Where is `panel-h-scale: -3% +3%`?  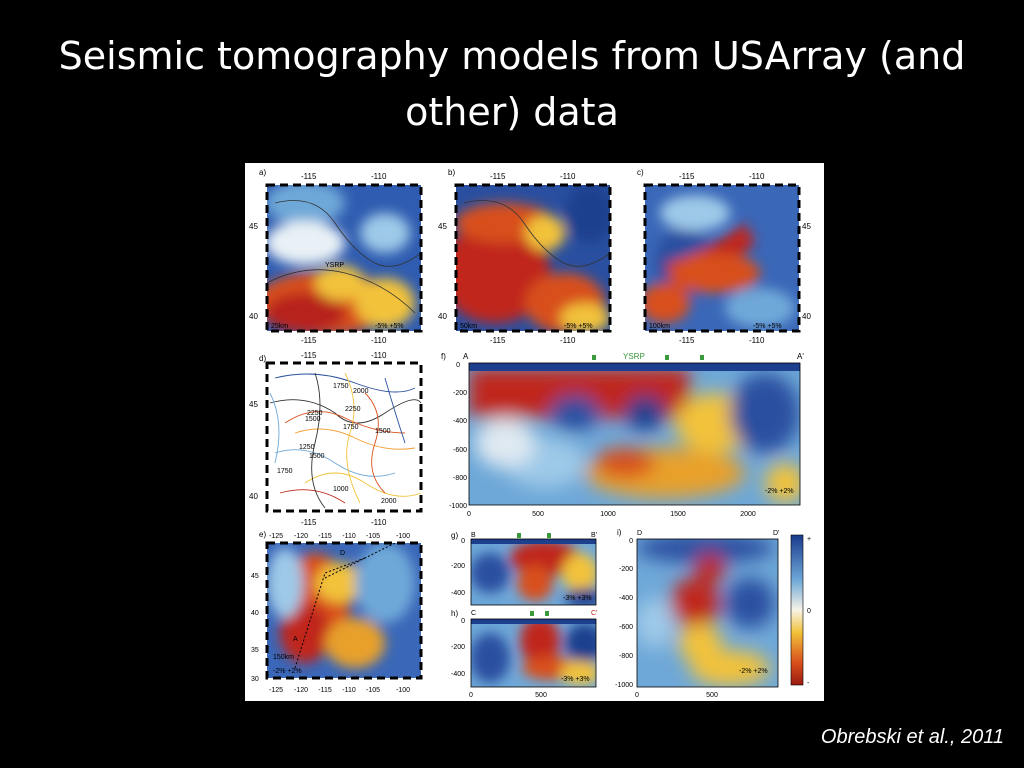
panel-h-scale: -3% +3% is located at coordinates (575, 679).